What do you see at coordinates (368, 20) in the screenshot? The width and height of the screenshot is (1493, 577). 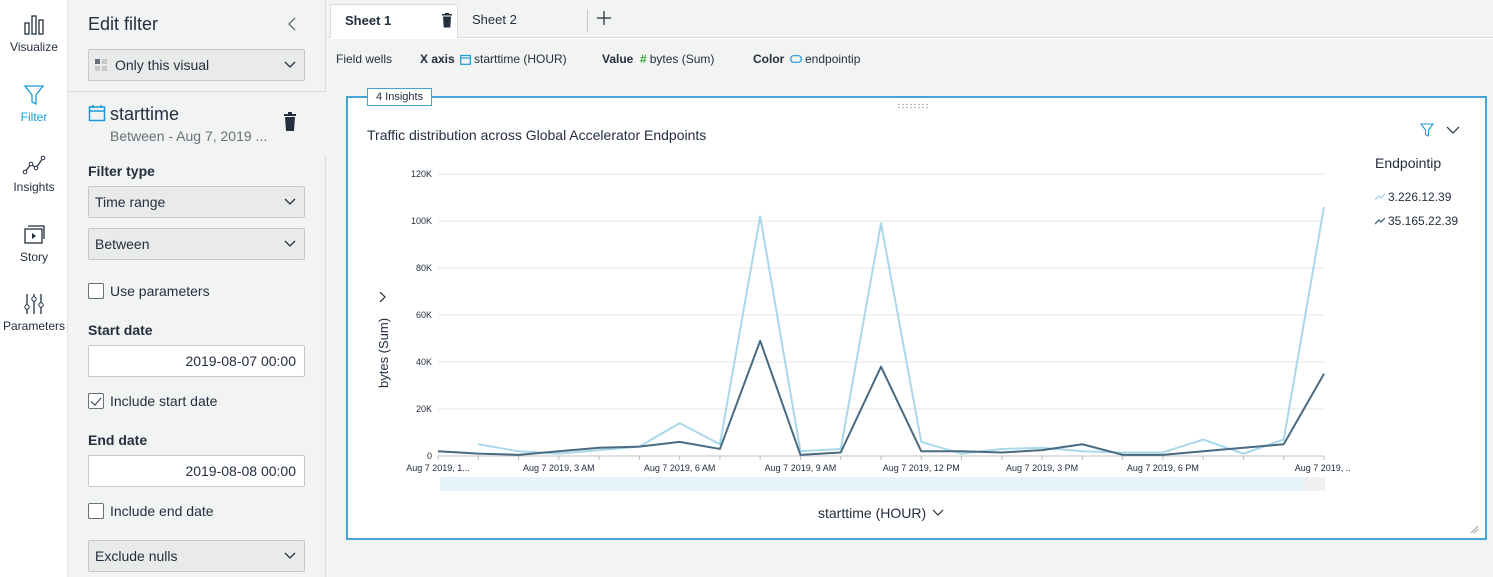 I see `tab-label: Sheet 1` at bounding box center [368, 20].